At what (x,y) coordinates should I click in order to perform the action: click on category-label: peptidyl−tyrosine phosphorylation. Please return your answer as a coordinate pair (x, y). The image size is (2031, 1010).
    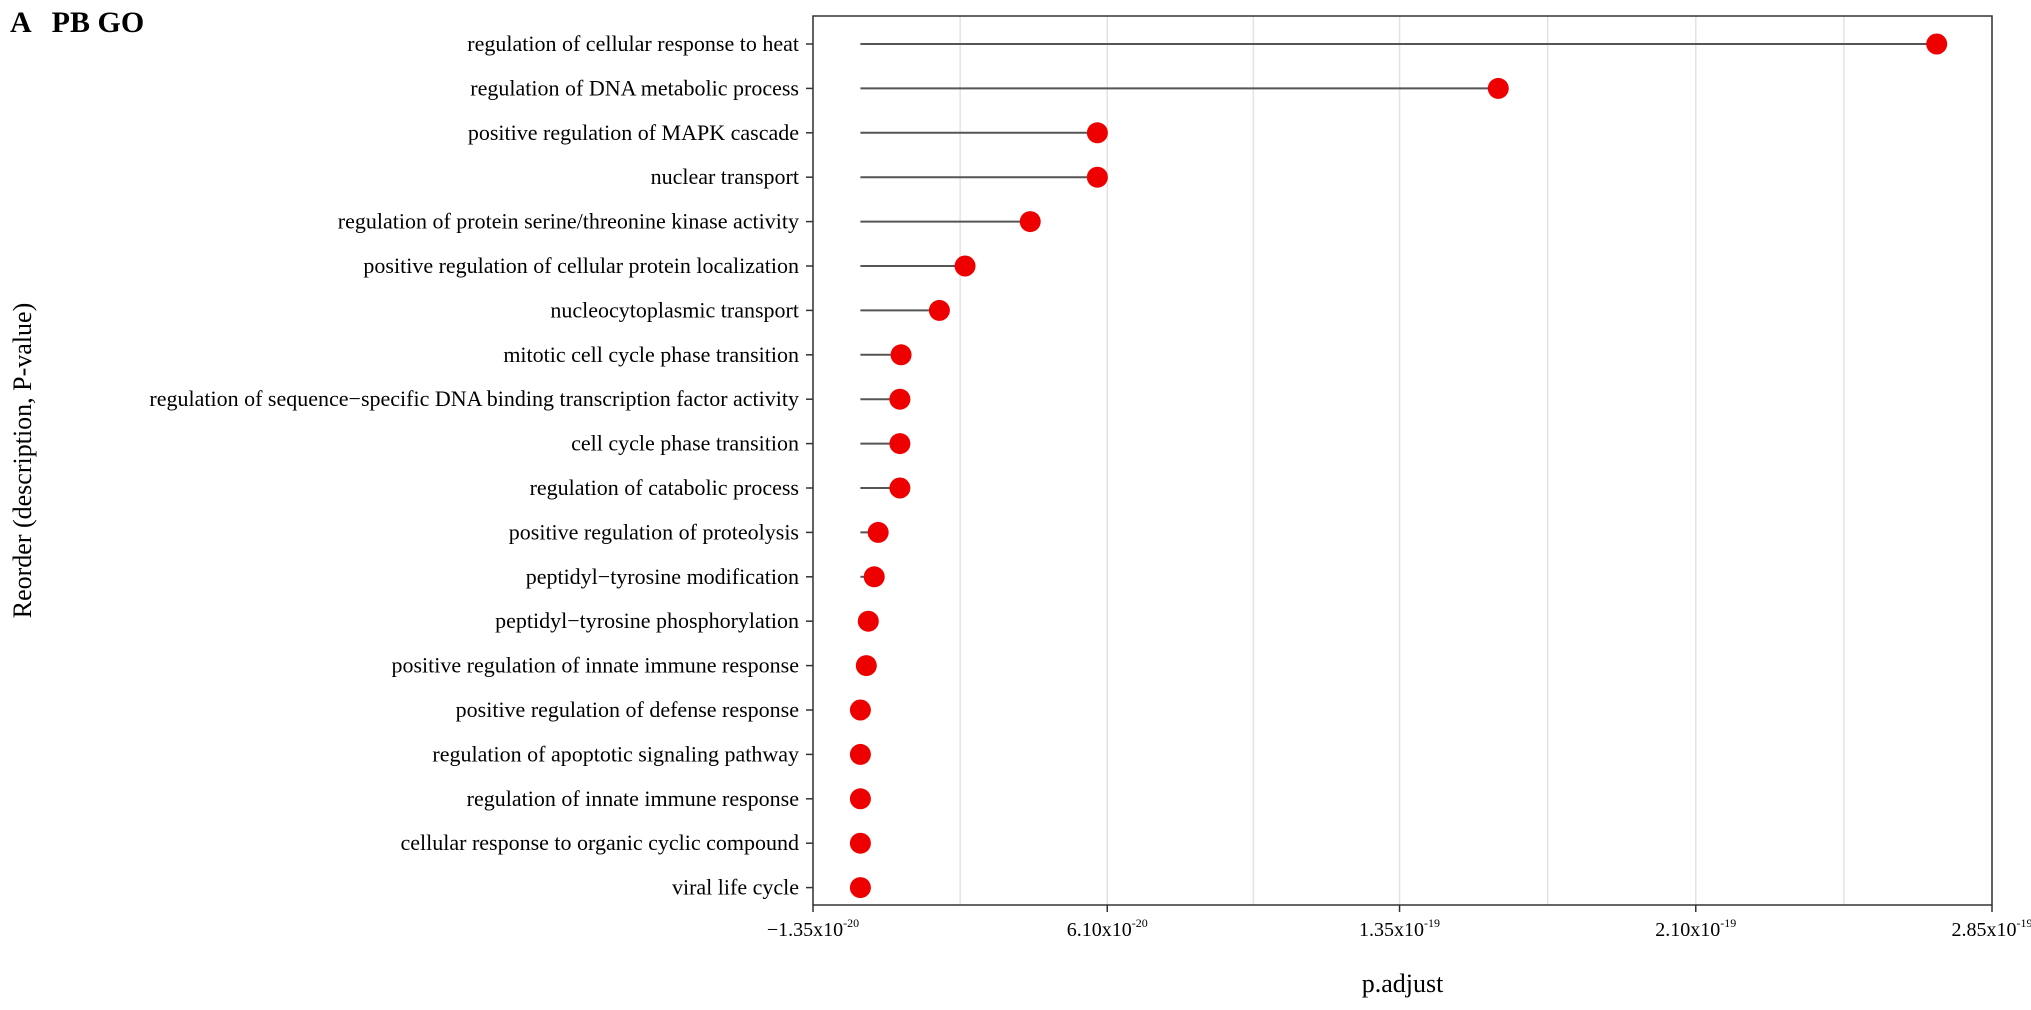
    Looking at the image, I should click on (647, 620).